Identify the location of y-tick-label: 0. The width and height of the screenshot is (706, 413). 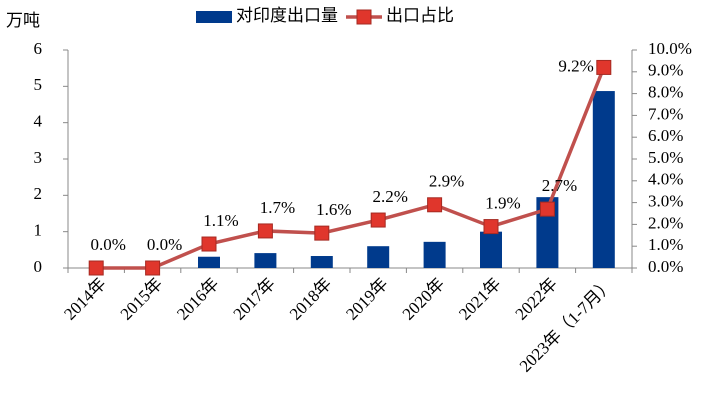
(38, 266).